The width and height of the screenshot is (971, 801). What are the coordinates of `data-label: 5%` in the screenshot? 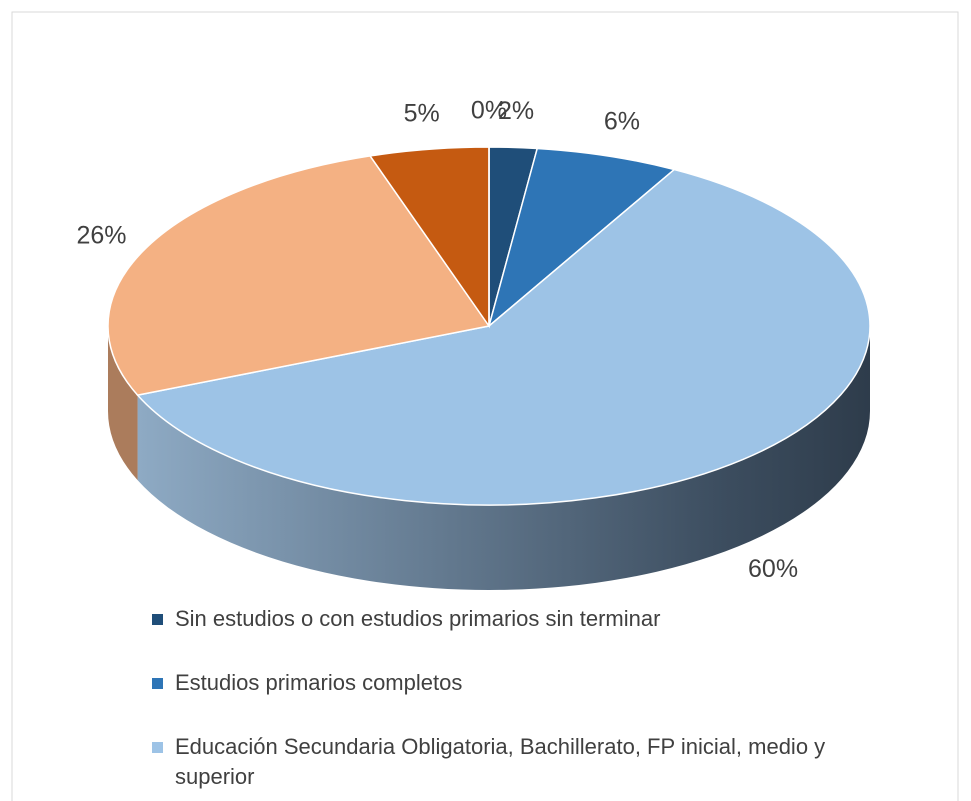 It's located at (422, 113).